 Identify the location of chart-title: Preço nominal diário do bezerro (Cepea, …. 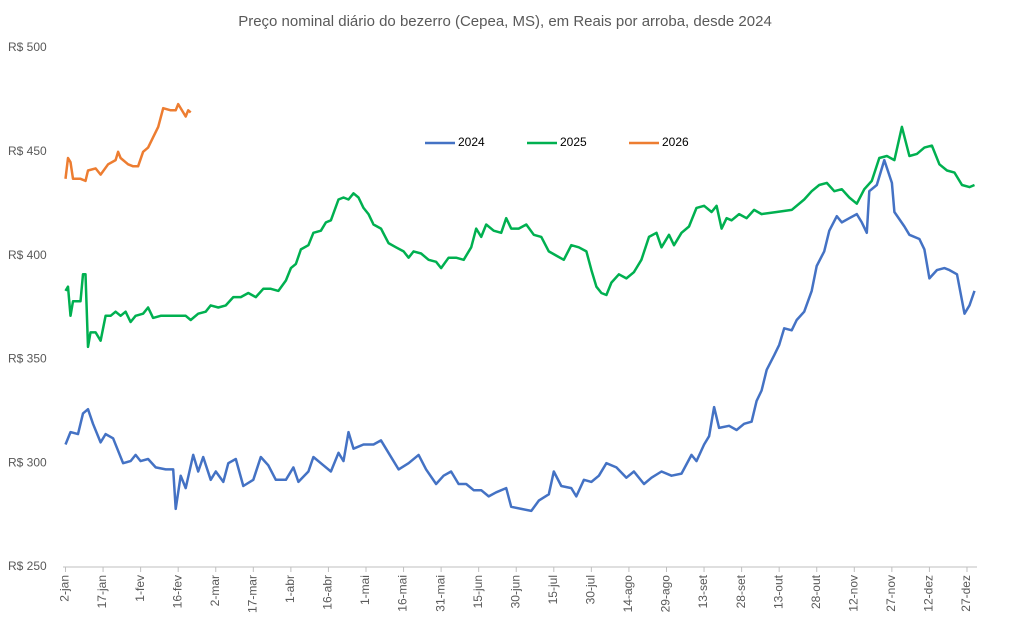
(505, 21).